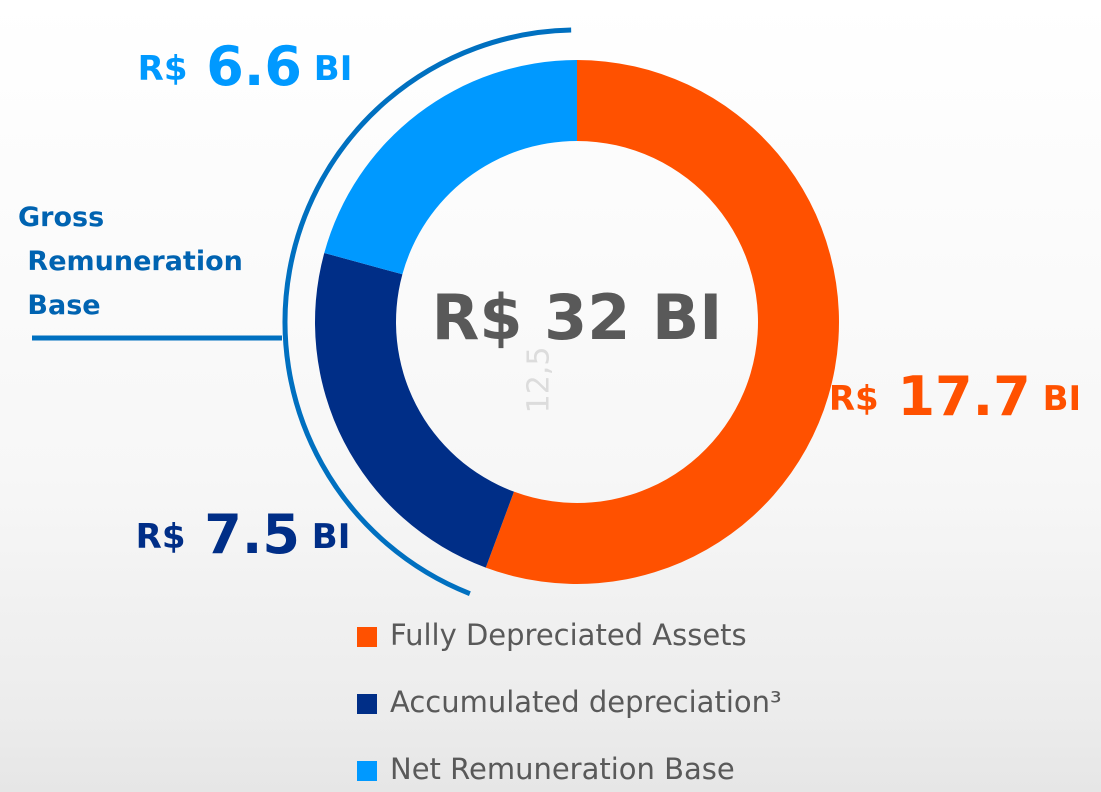 The image size is (1101, 792). What do you see at coordinates (568, 635) in the screenshot?
I see `legend-label: Fully Depreciated Assets` at bounding box center [568, 635].